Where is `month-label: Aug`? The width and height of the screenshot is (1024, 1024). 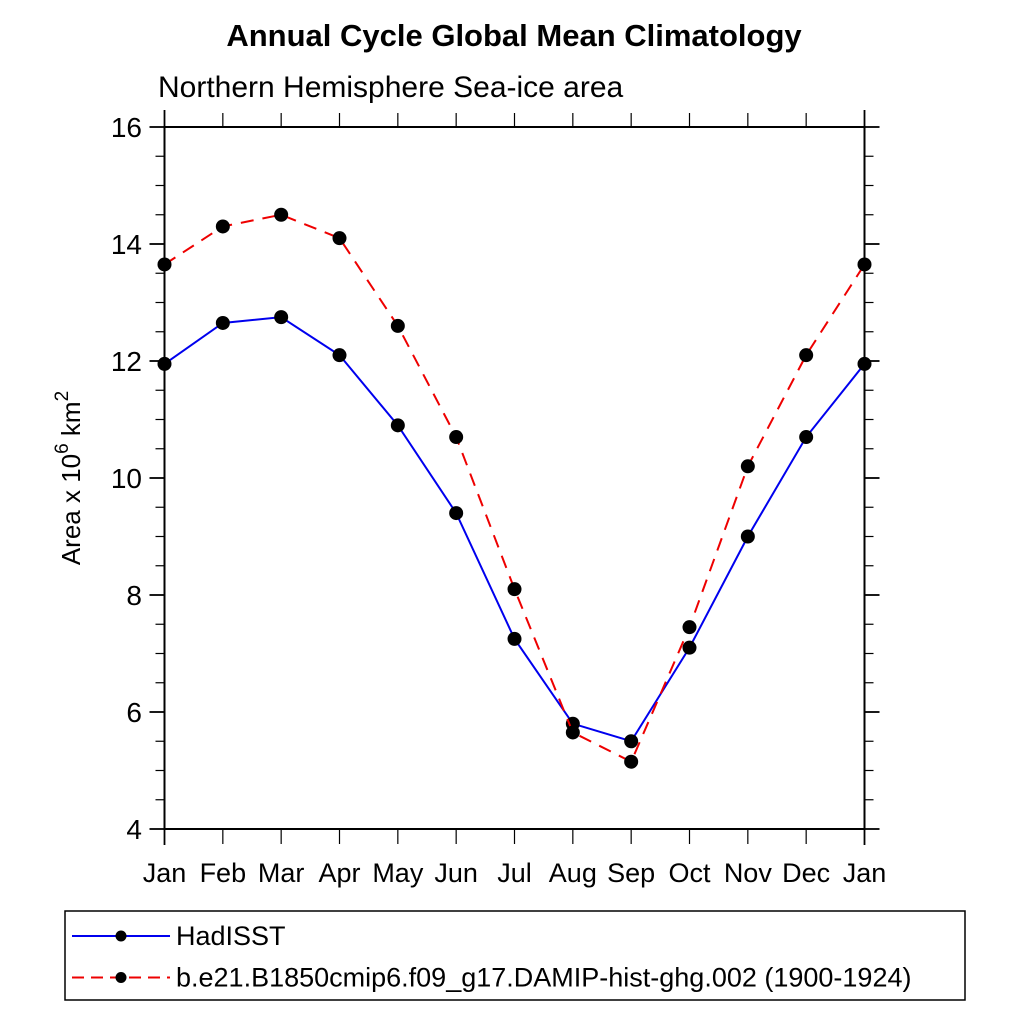 month-label: Aug is located at coordinates (573, 873).